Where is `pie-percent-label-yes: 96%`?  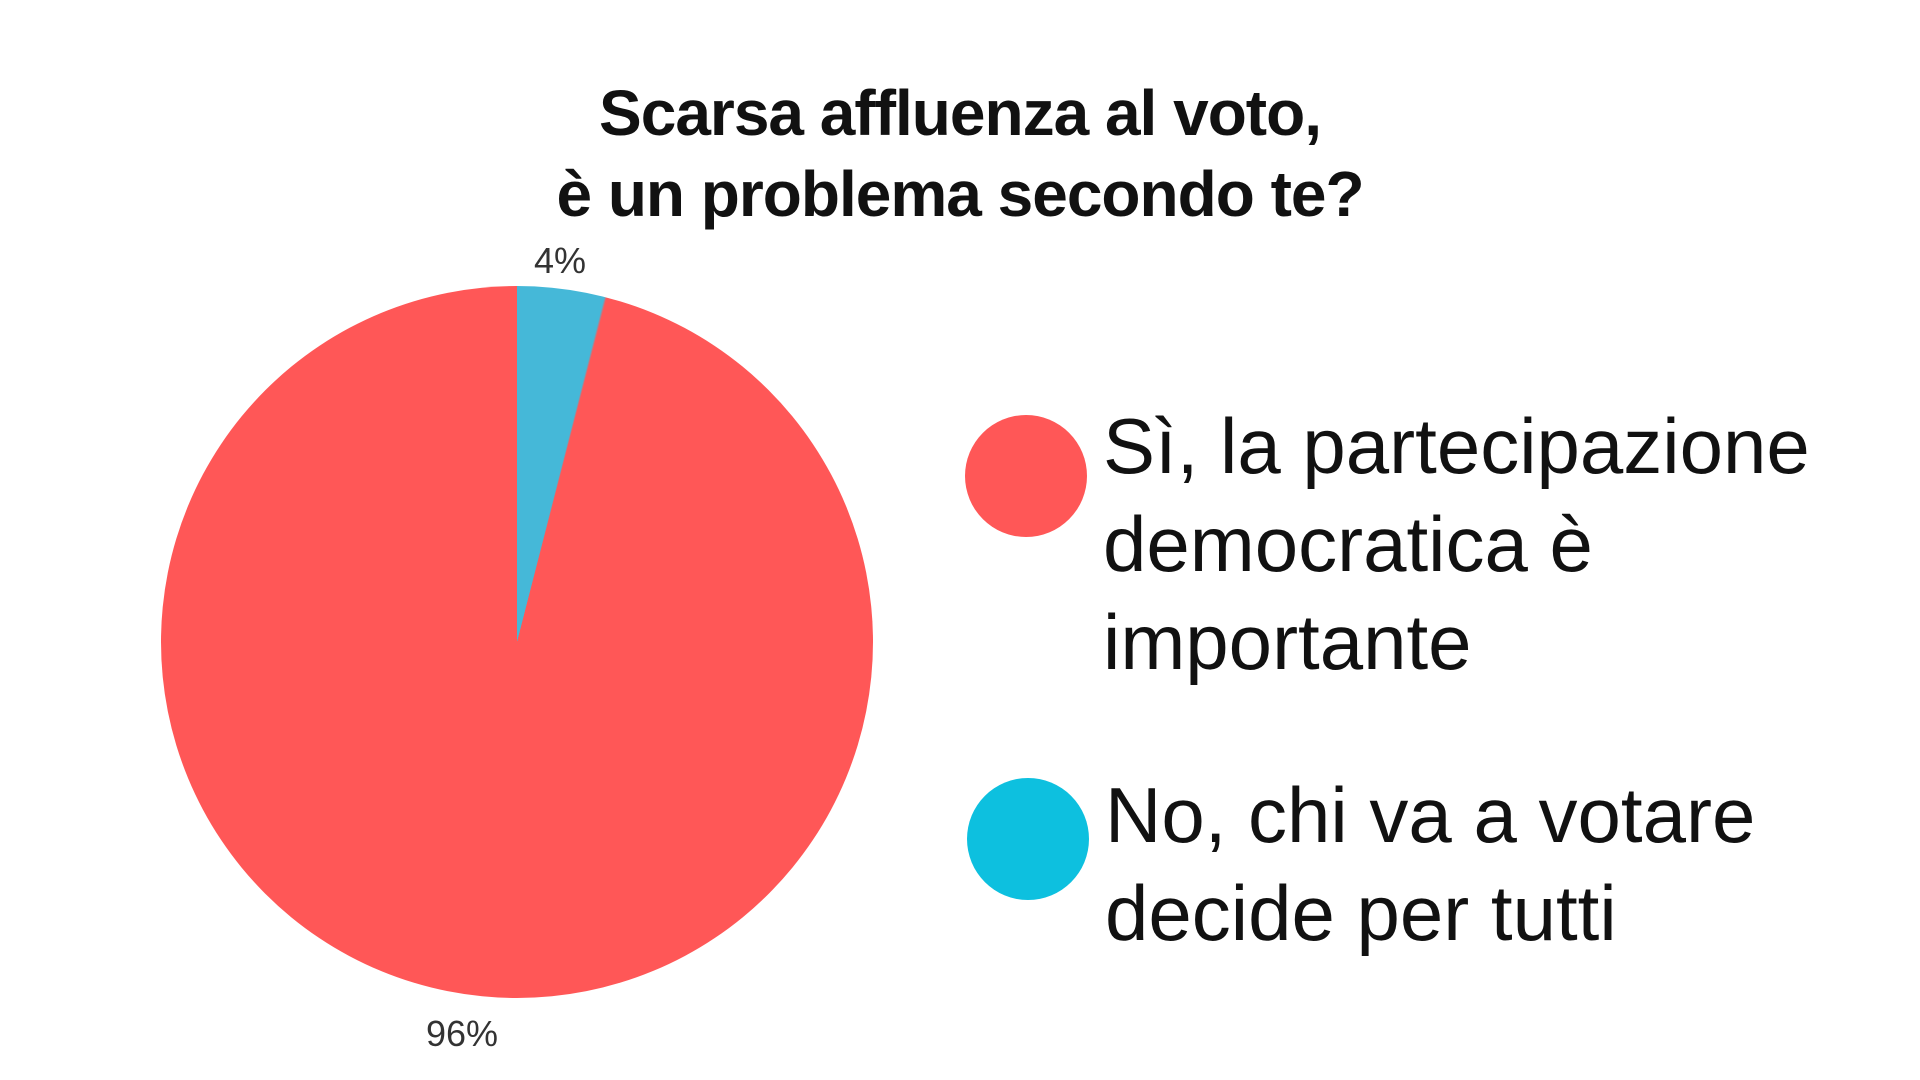 pie-percent-label-yes: 96% is located at coordinates (462, 1033).